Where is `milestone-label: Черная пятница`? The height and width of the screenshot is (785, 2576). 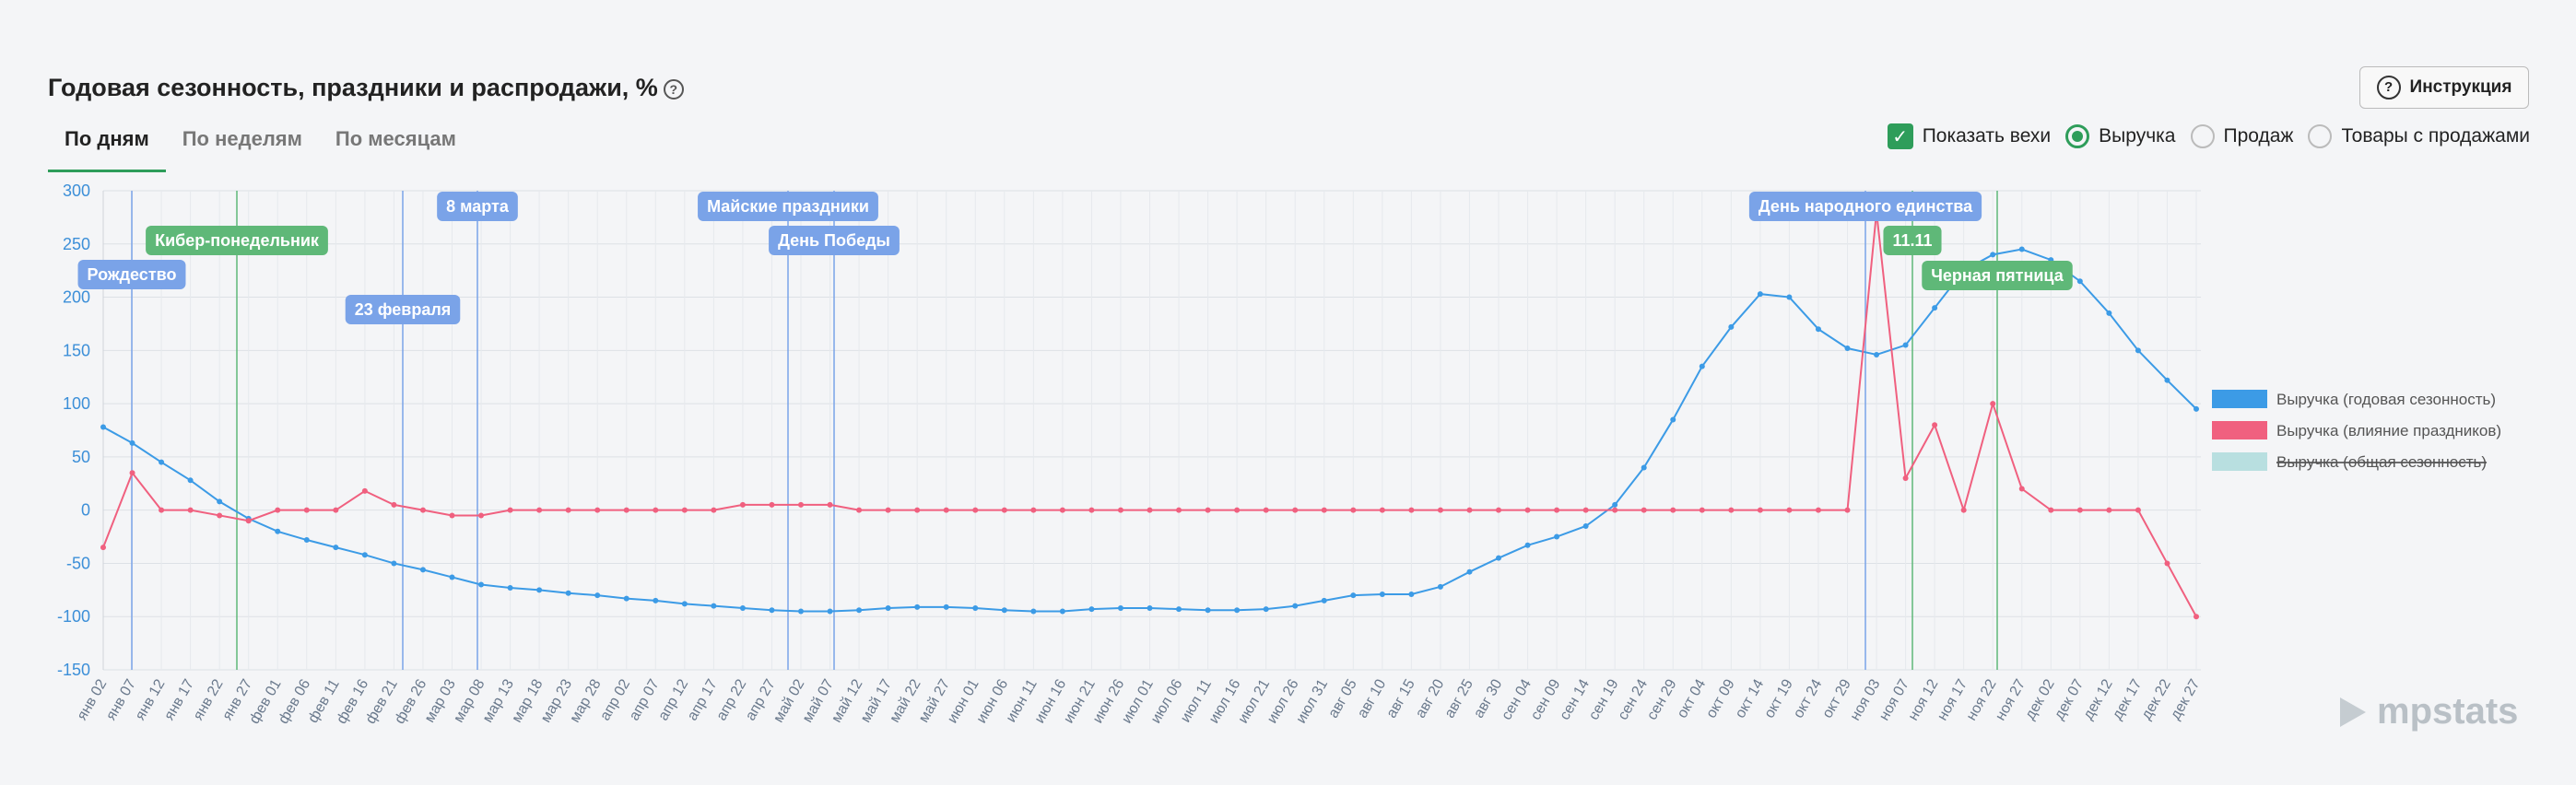
milestone-label: Черная пятница is located at coordinates (1997, 275).